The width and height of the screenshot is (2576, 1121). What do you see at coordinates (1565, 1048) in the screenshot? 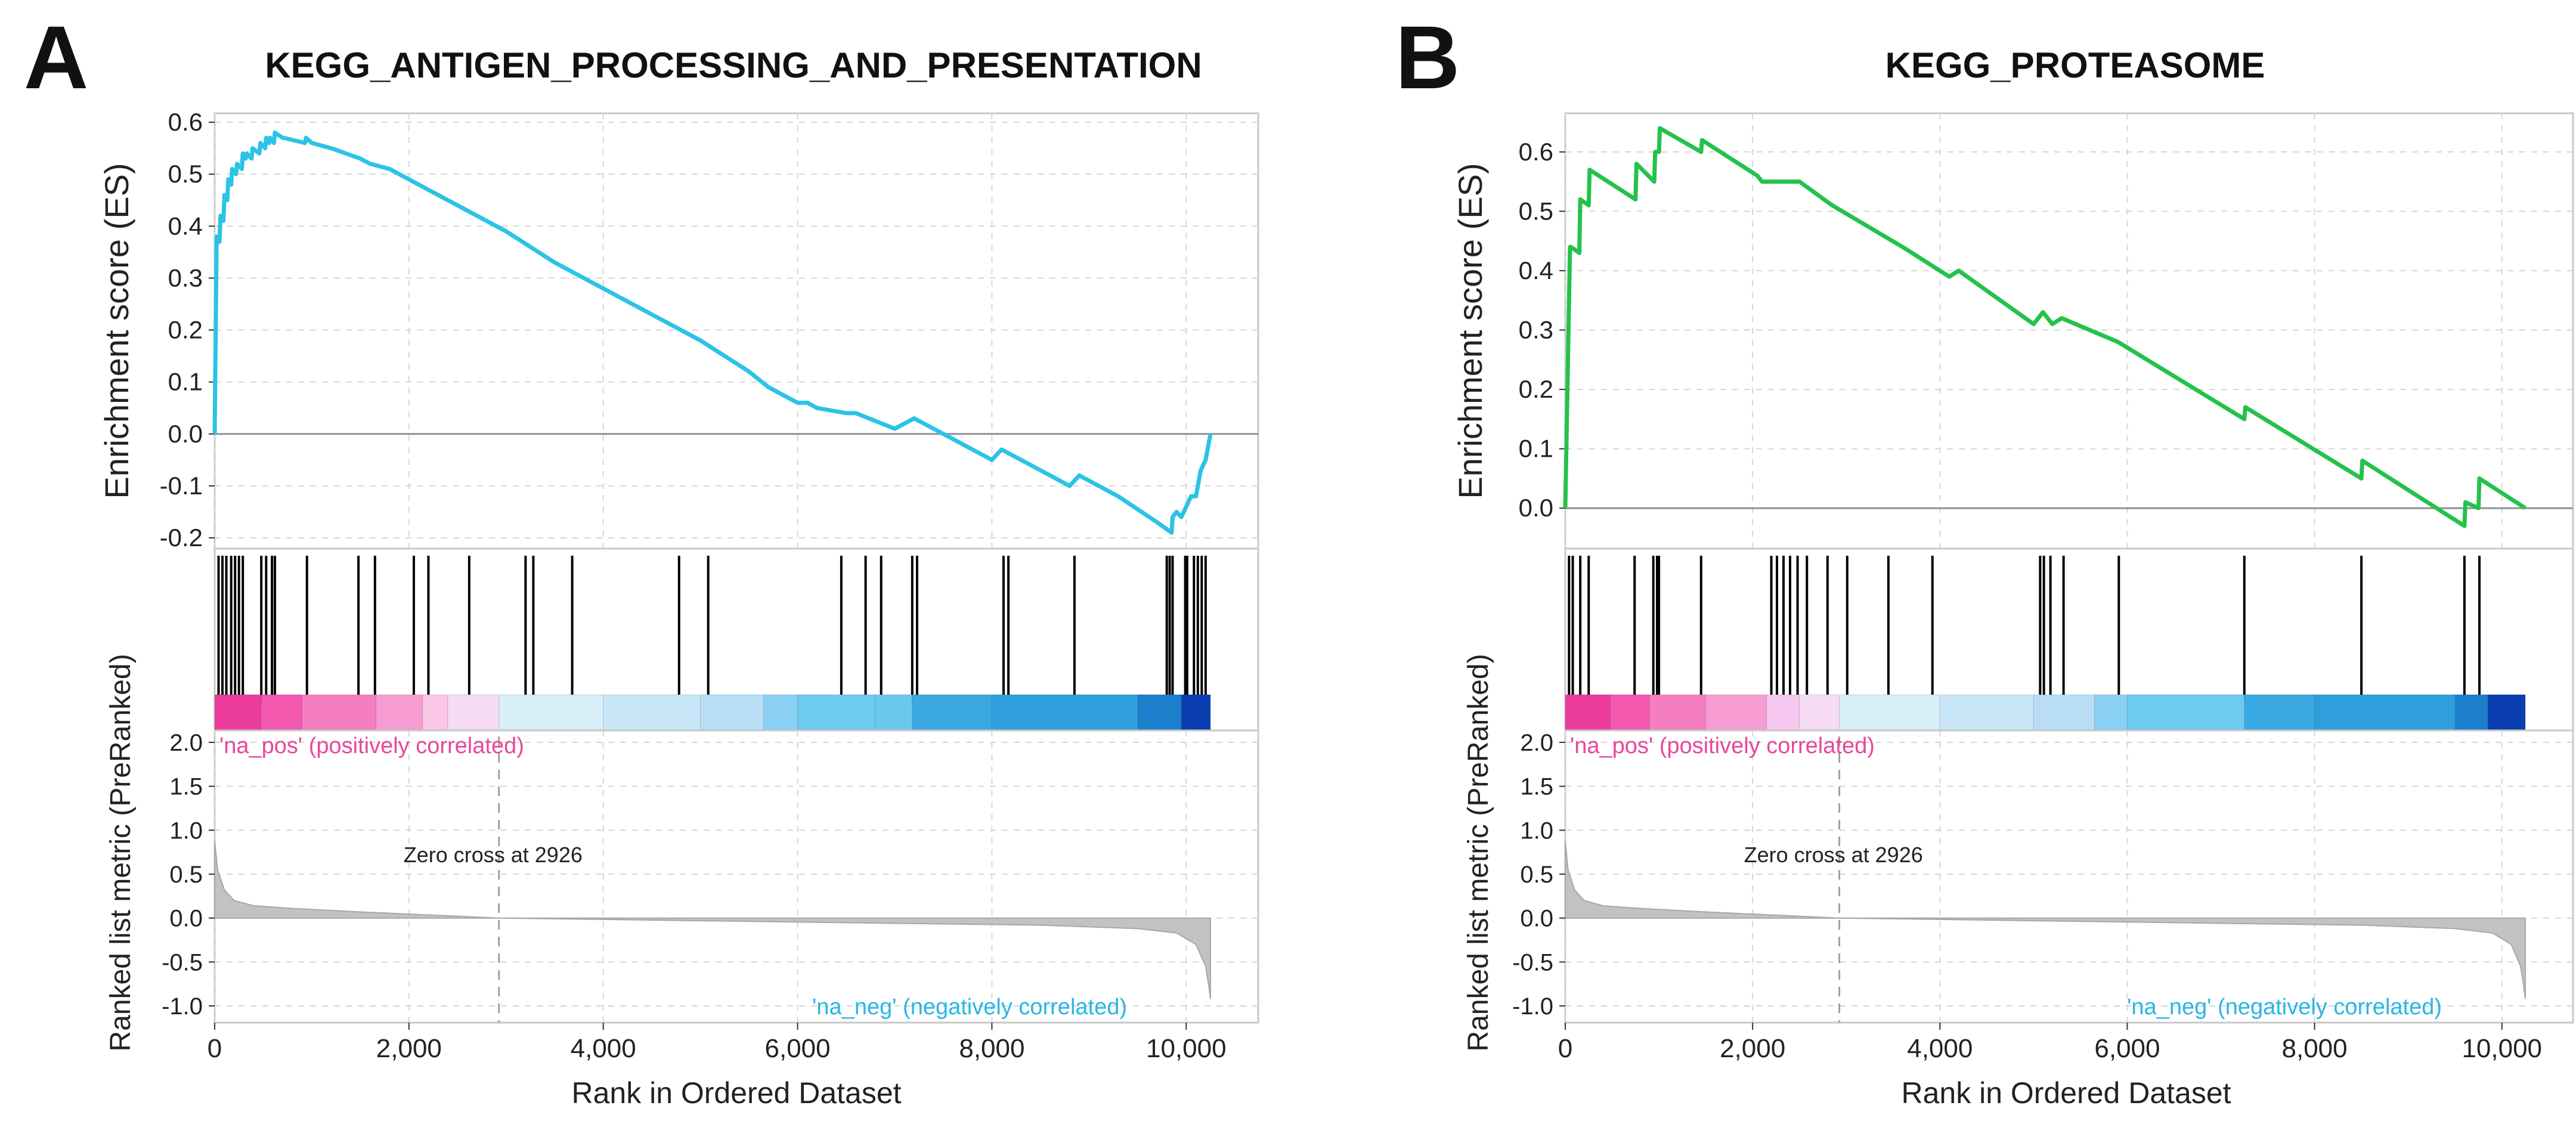
I see `x-tick-label: 0` at bounding box center [1565, 1048].